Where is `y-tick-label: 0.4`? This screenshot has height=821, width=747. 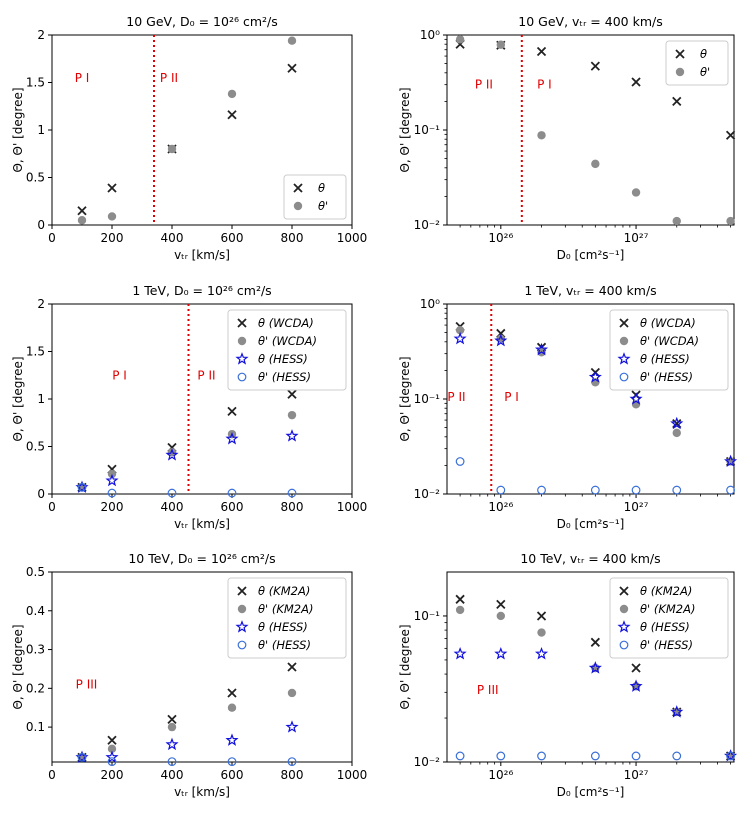
y-tick-label: 0.4 is located at coordinates (35, 611).